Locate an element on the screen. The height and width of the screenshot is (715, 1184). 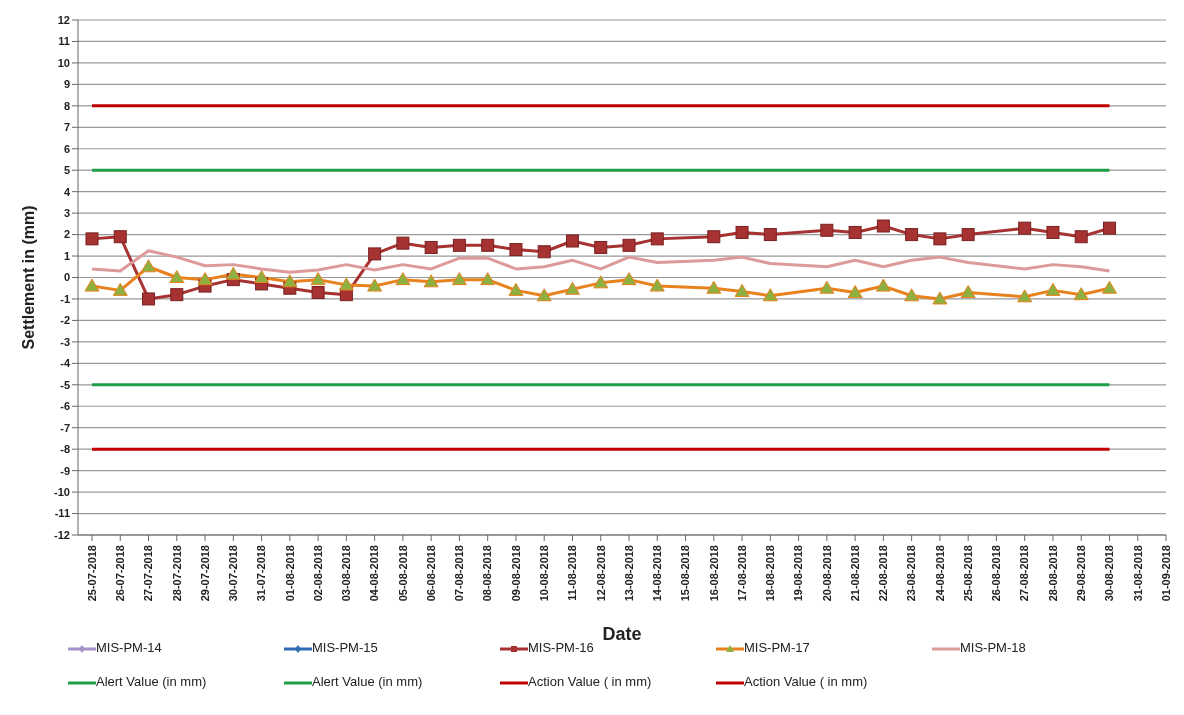
x-tick-label: 05-08-2018 is located at coordinates (402, 573).